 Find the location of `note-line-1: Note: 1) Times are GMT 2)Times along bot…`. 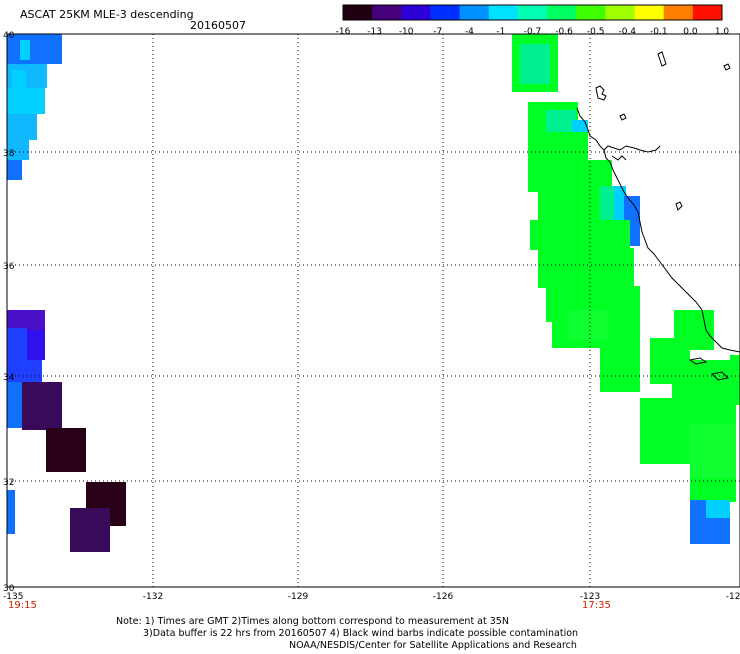

note-line-1: Note: 1) Times are GMT 2)Times along bot… is located at coordinates (312, 621).